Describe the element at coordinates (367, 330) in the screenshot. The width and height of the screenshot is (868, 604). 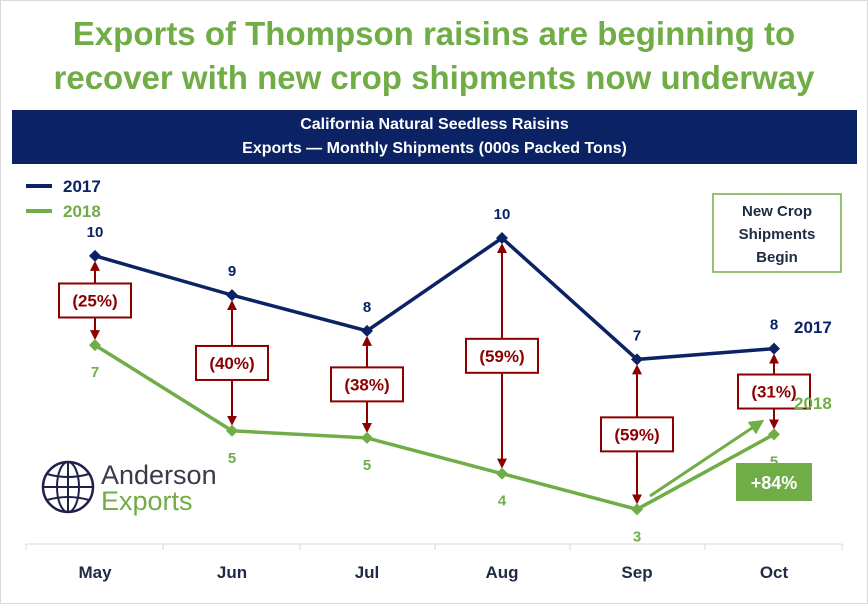
I see `point-2017-jul` at that location.